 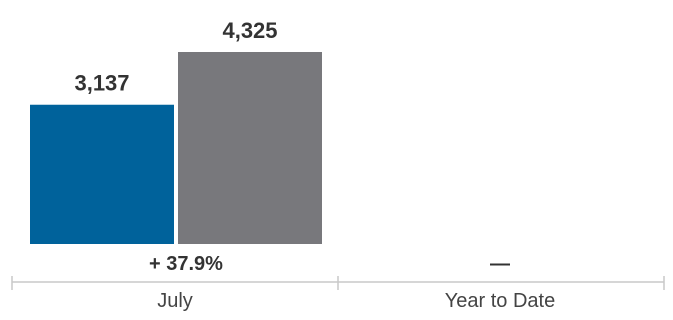 I want to click on value-labels-group: 3,137 4,325, so click(x=175, y=57).